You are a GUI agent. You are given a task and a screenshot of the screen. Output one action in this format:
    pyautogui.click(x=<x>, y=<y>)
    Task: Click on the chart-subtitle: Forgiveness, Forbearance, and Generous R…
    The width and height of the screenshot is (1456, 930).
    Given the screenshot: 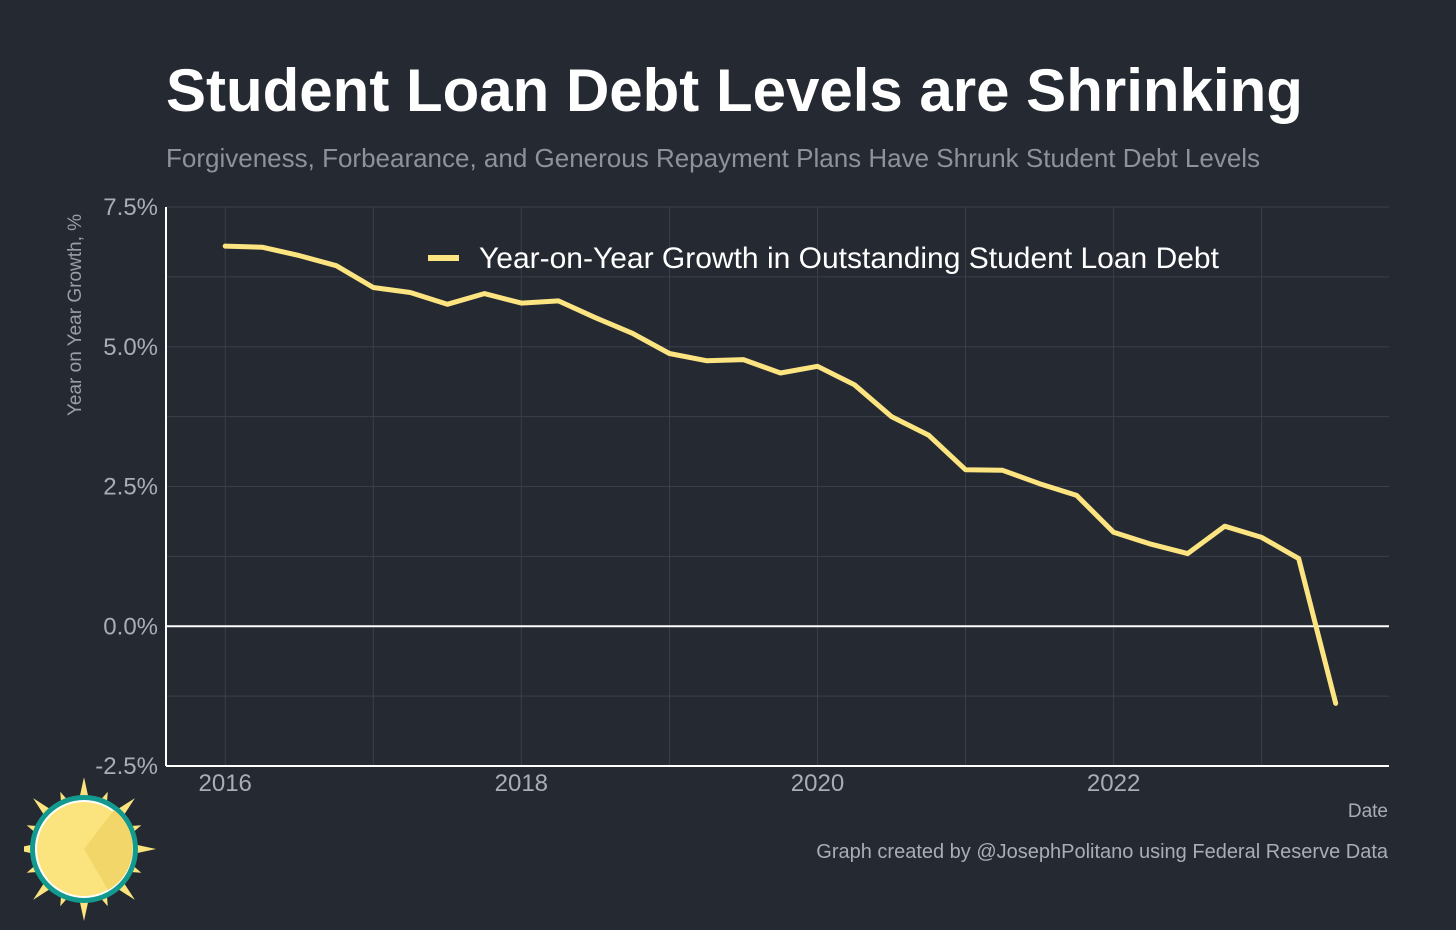 What is the action you would take?
    pyautogui.click(x=713, y=158)
    